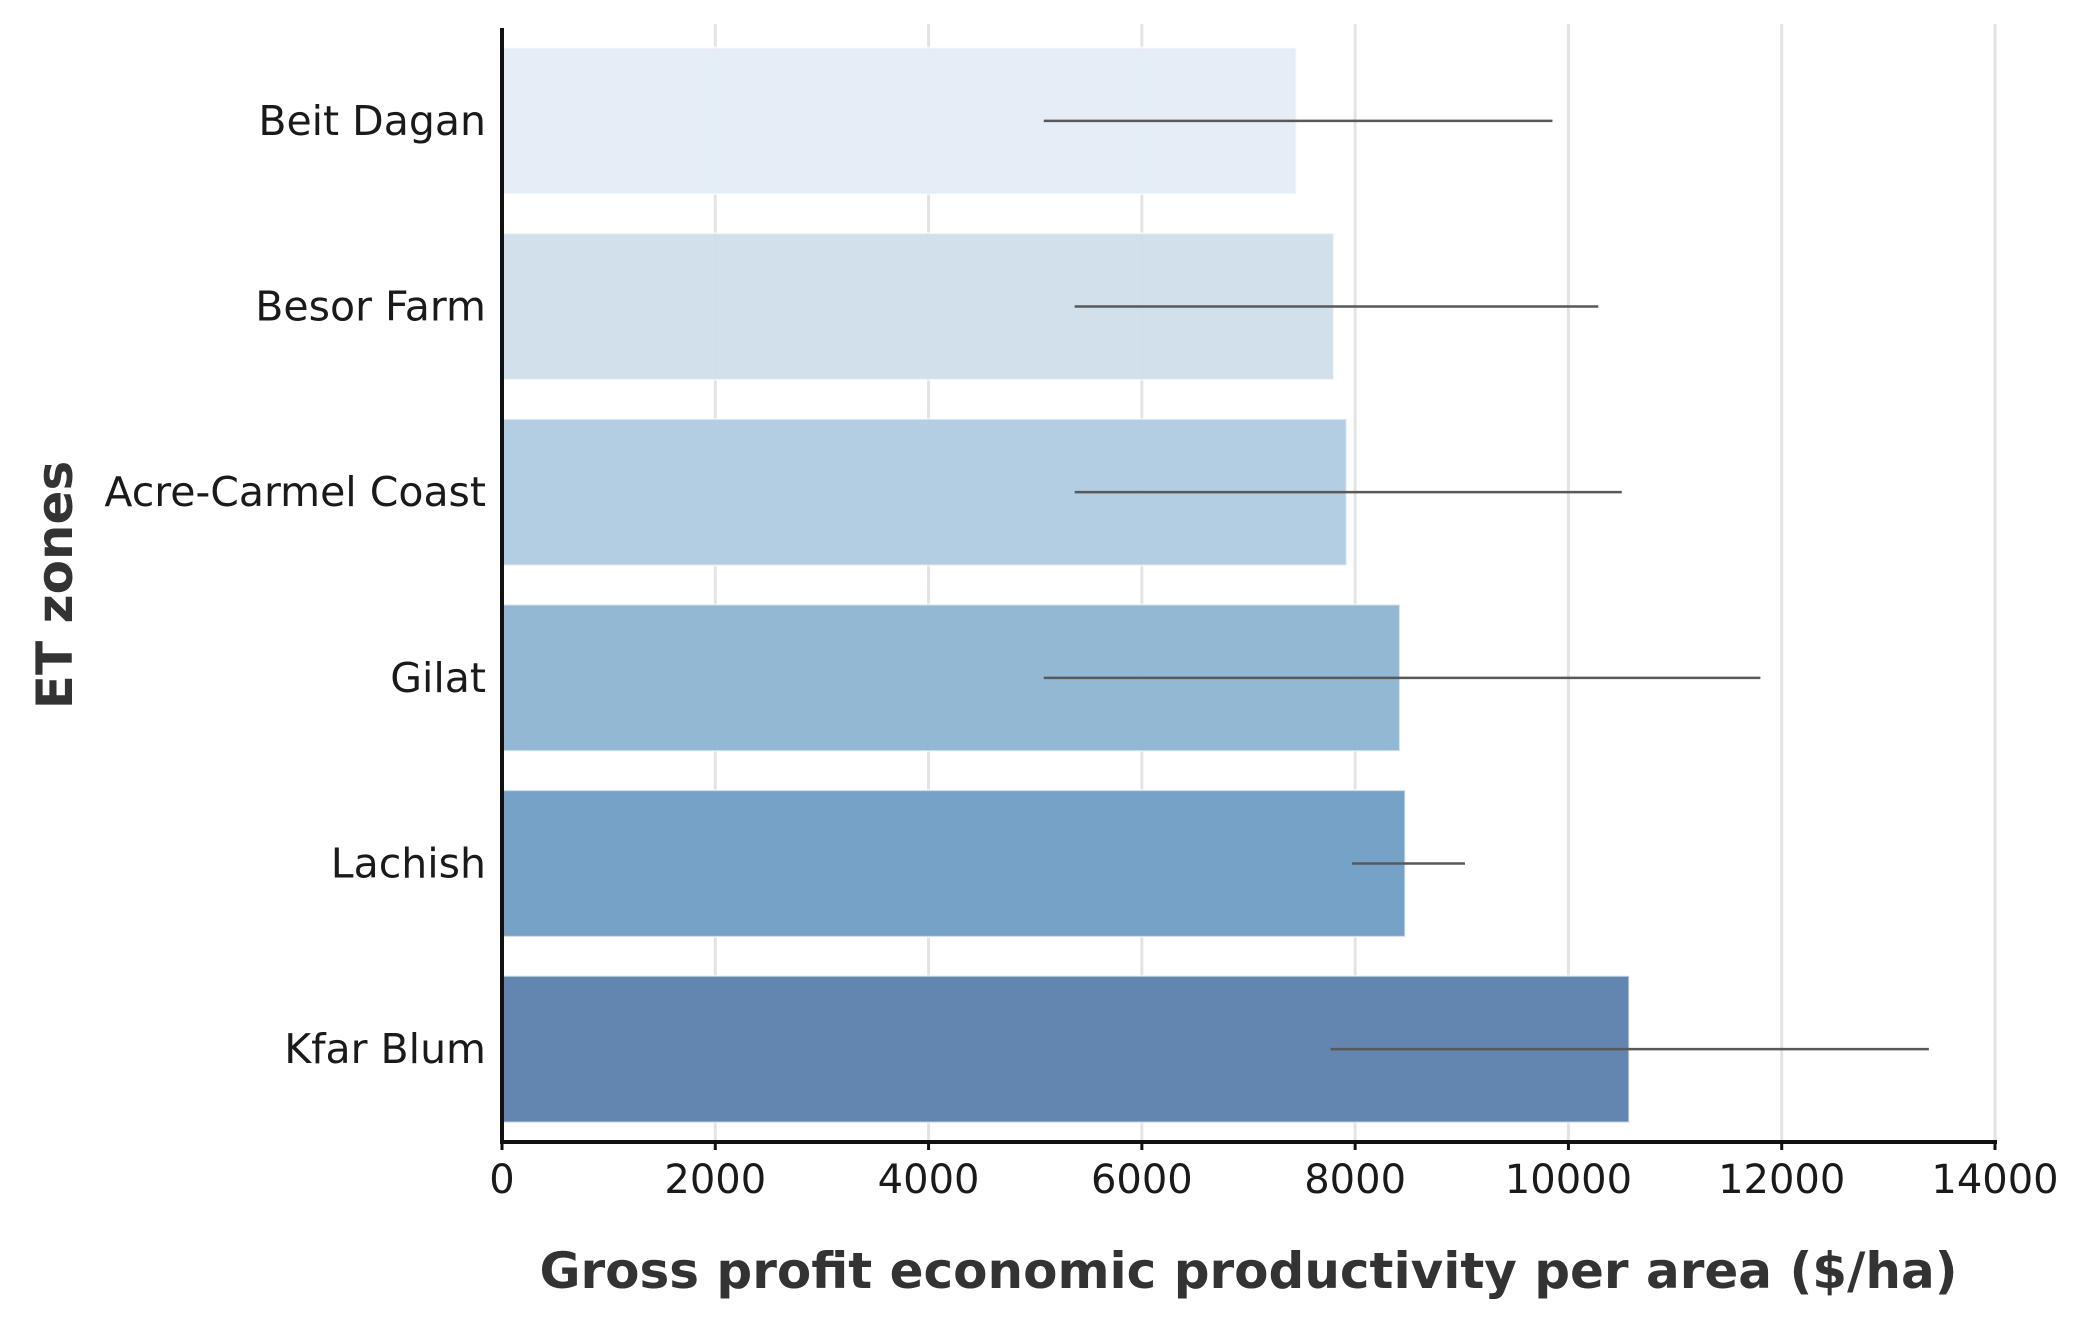  What do you see at coordinates (1781, 1180) in the screenshot?
I see `x-tick-label: 12000` at bounding box center [1781, 1180].